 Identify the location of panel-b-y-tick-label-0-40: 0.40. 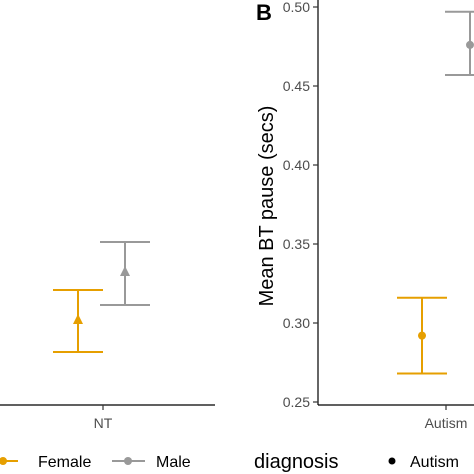
(296, 165).